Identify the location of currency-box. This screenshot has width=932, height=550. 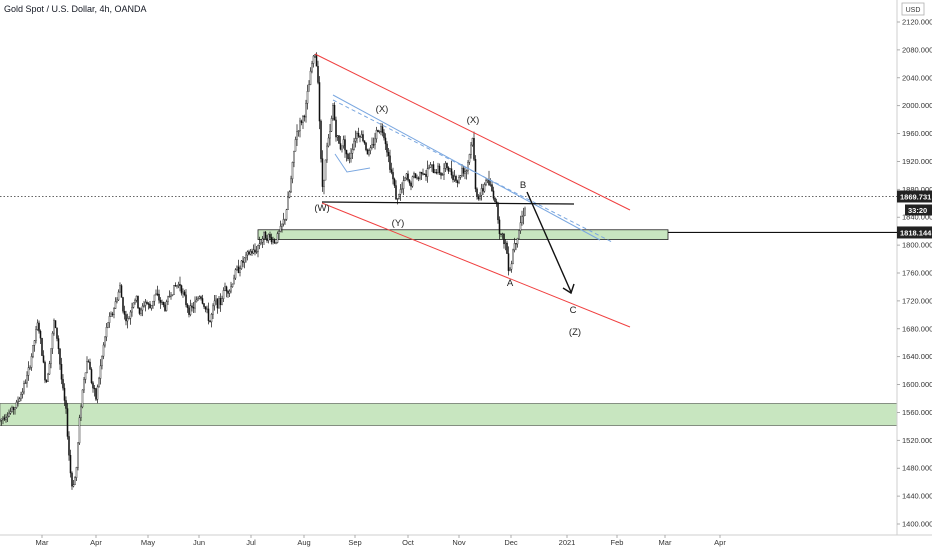
(913, 9).